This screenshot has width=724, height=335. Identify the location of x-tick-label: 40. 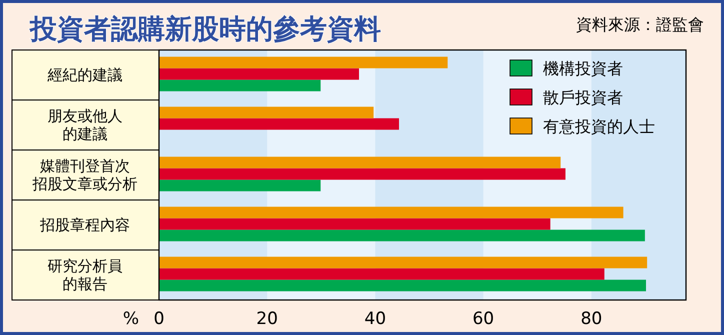
(375, 319).